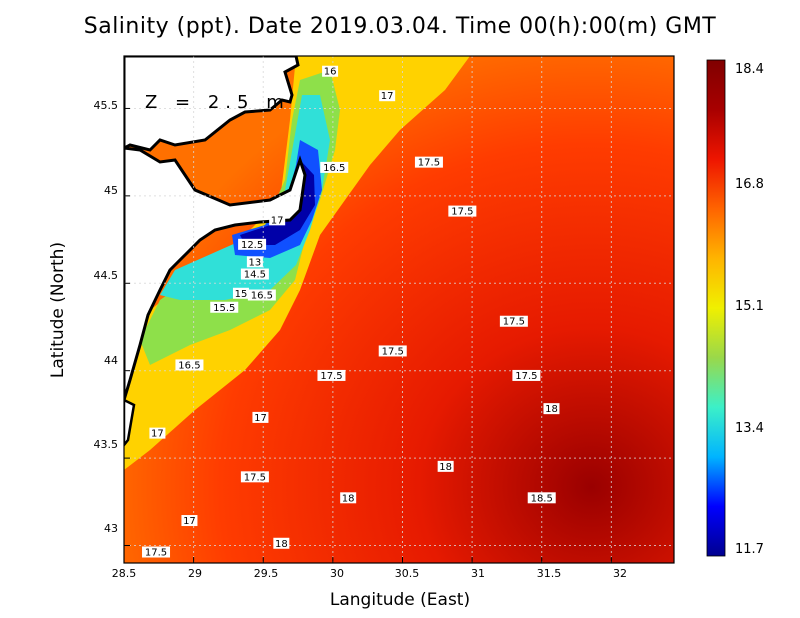 The height and width of the screenshot is (618, 800). Describe the element at coordinates (716, 308) in the screenshot. I see `colorbar` at that location.